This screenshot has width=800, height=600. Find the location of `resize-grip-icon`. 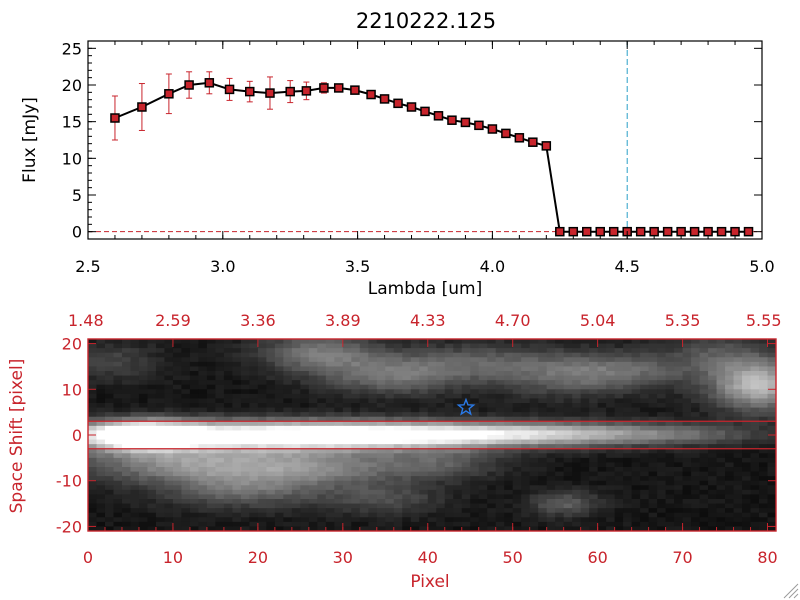

resize-grip-icon is located at coordinates (791, 591).